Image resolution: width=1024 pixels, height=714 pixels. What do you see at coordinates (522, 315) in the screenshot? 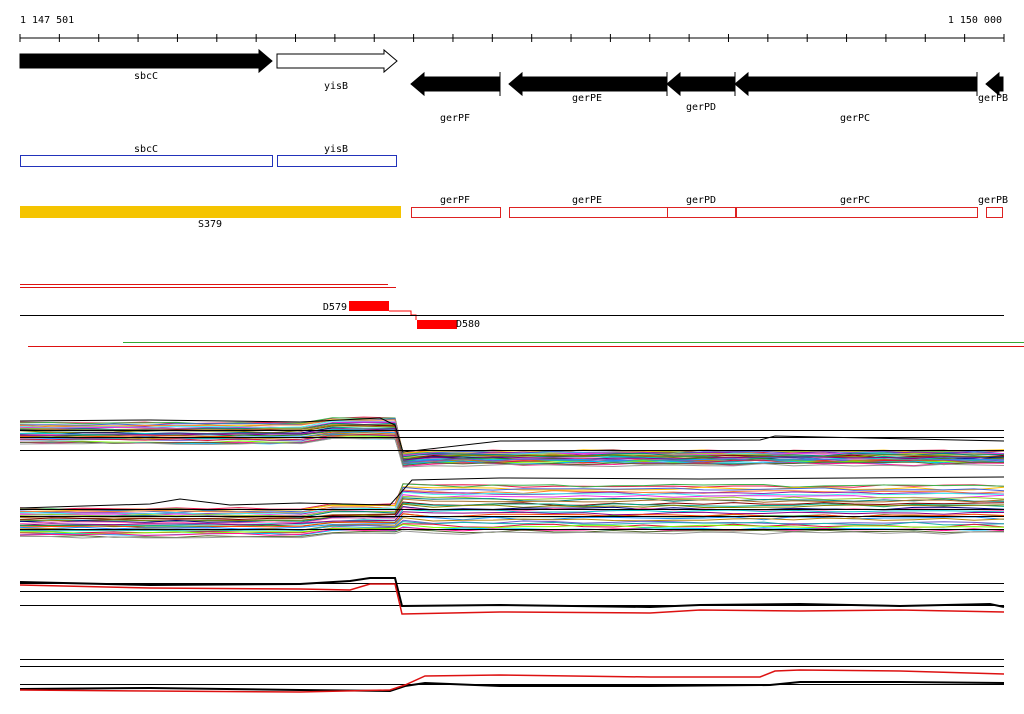
I see `deletion-track: D579 D580` at bounding box center [522, 315].